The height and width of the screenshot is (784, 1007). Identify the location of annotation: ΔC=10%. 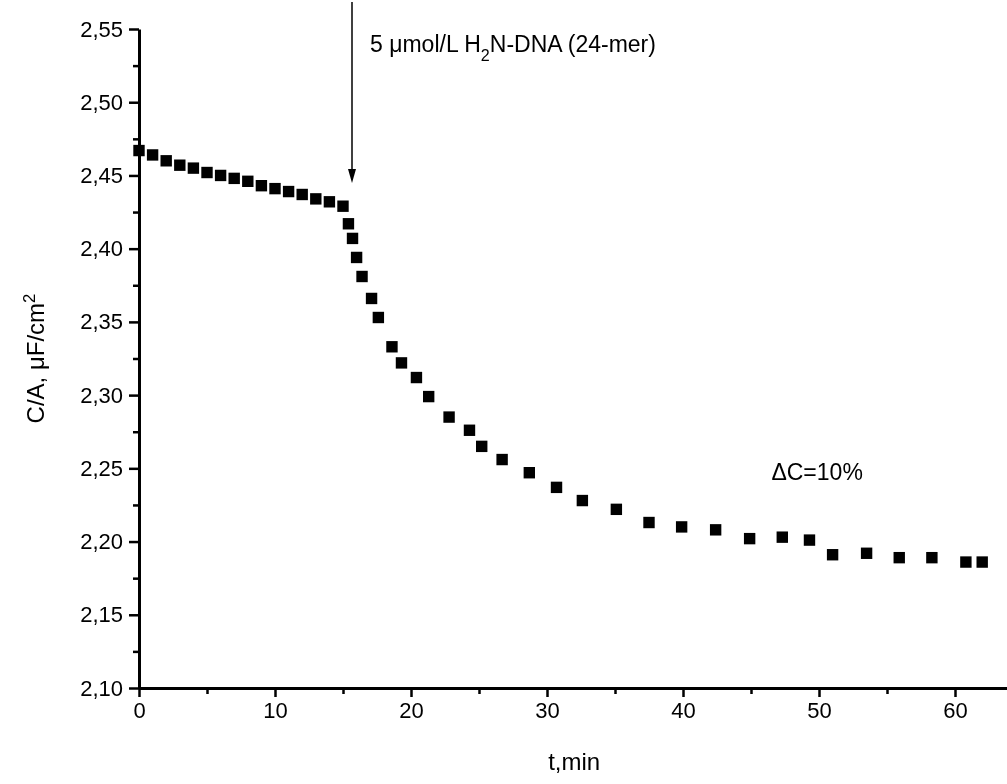
(817, 472).